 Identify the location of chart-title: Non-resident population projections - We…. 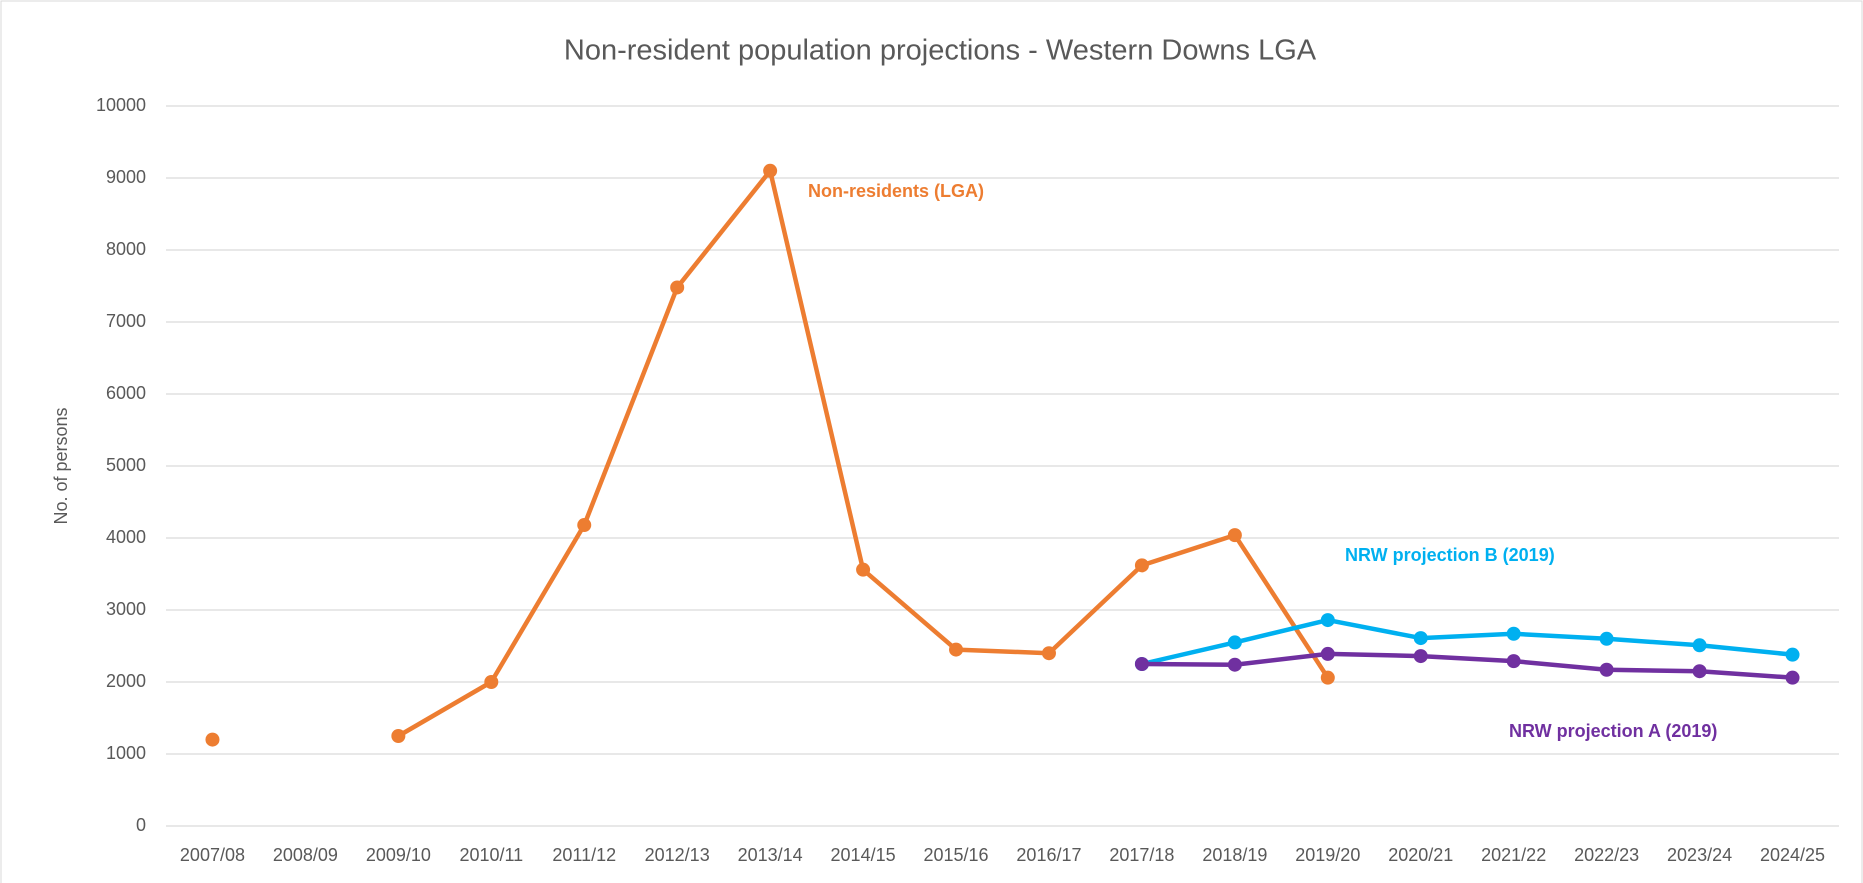
(940, 51).